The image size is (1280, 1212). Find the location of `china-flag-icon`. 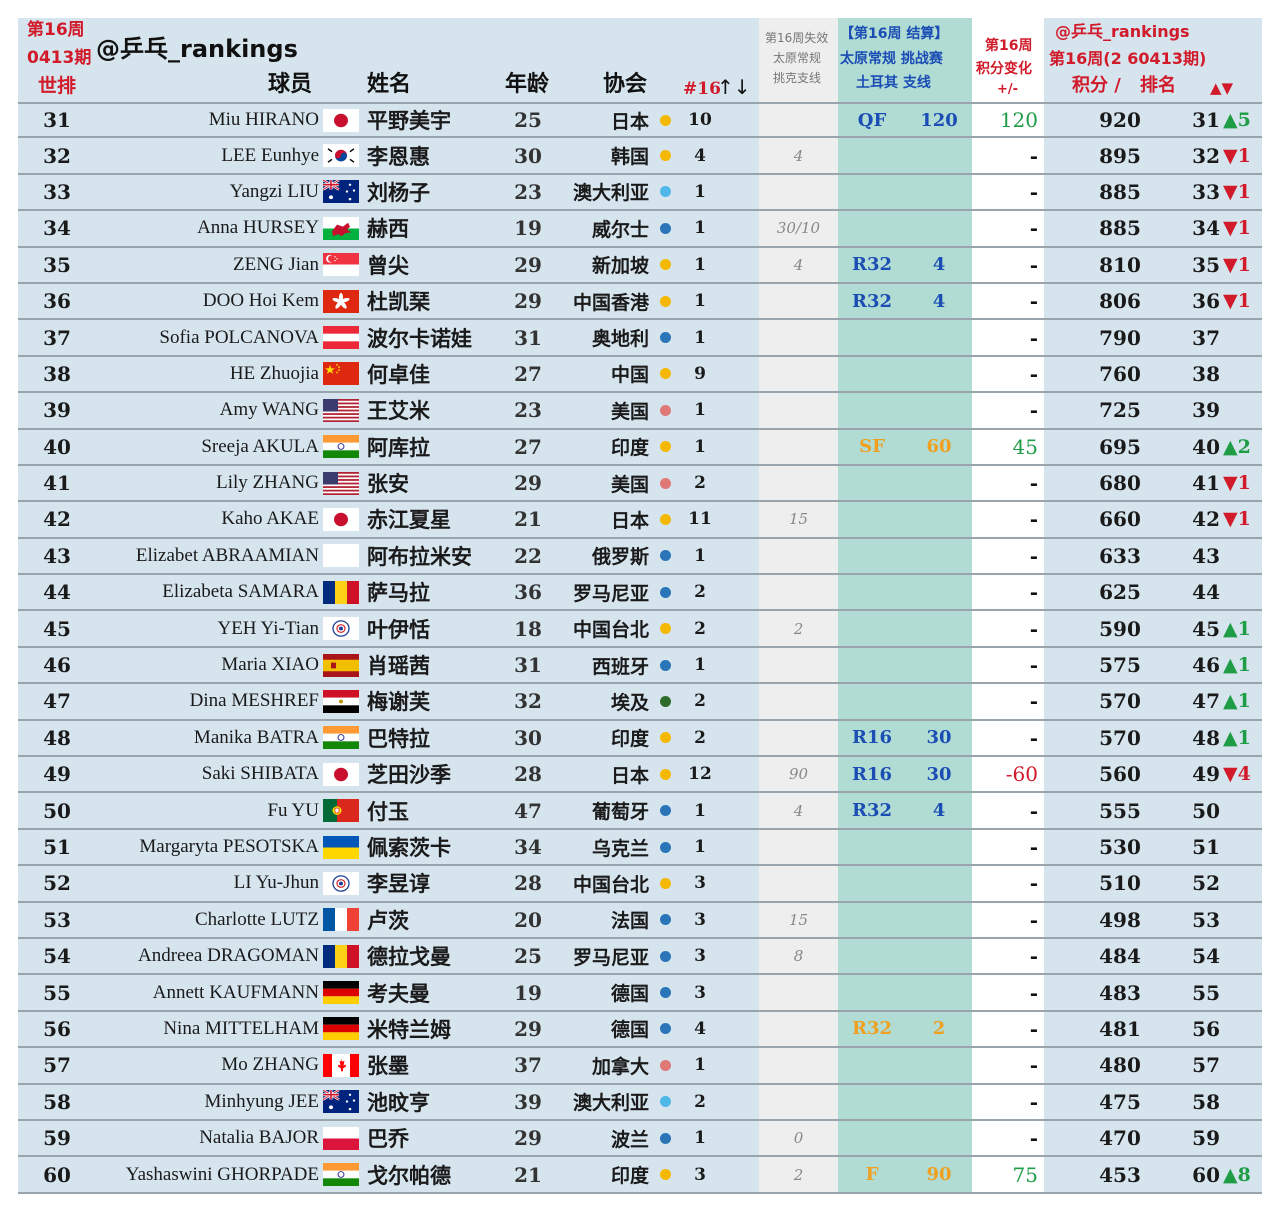

china-flag-icon is located at coordinates (341, 374).